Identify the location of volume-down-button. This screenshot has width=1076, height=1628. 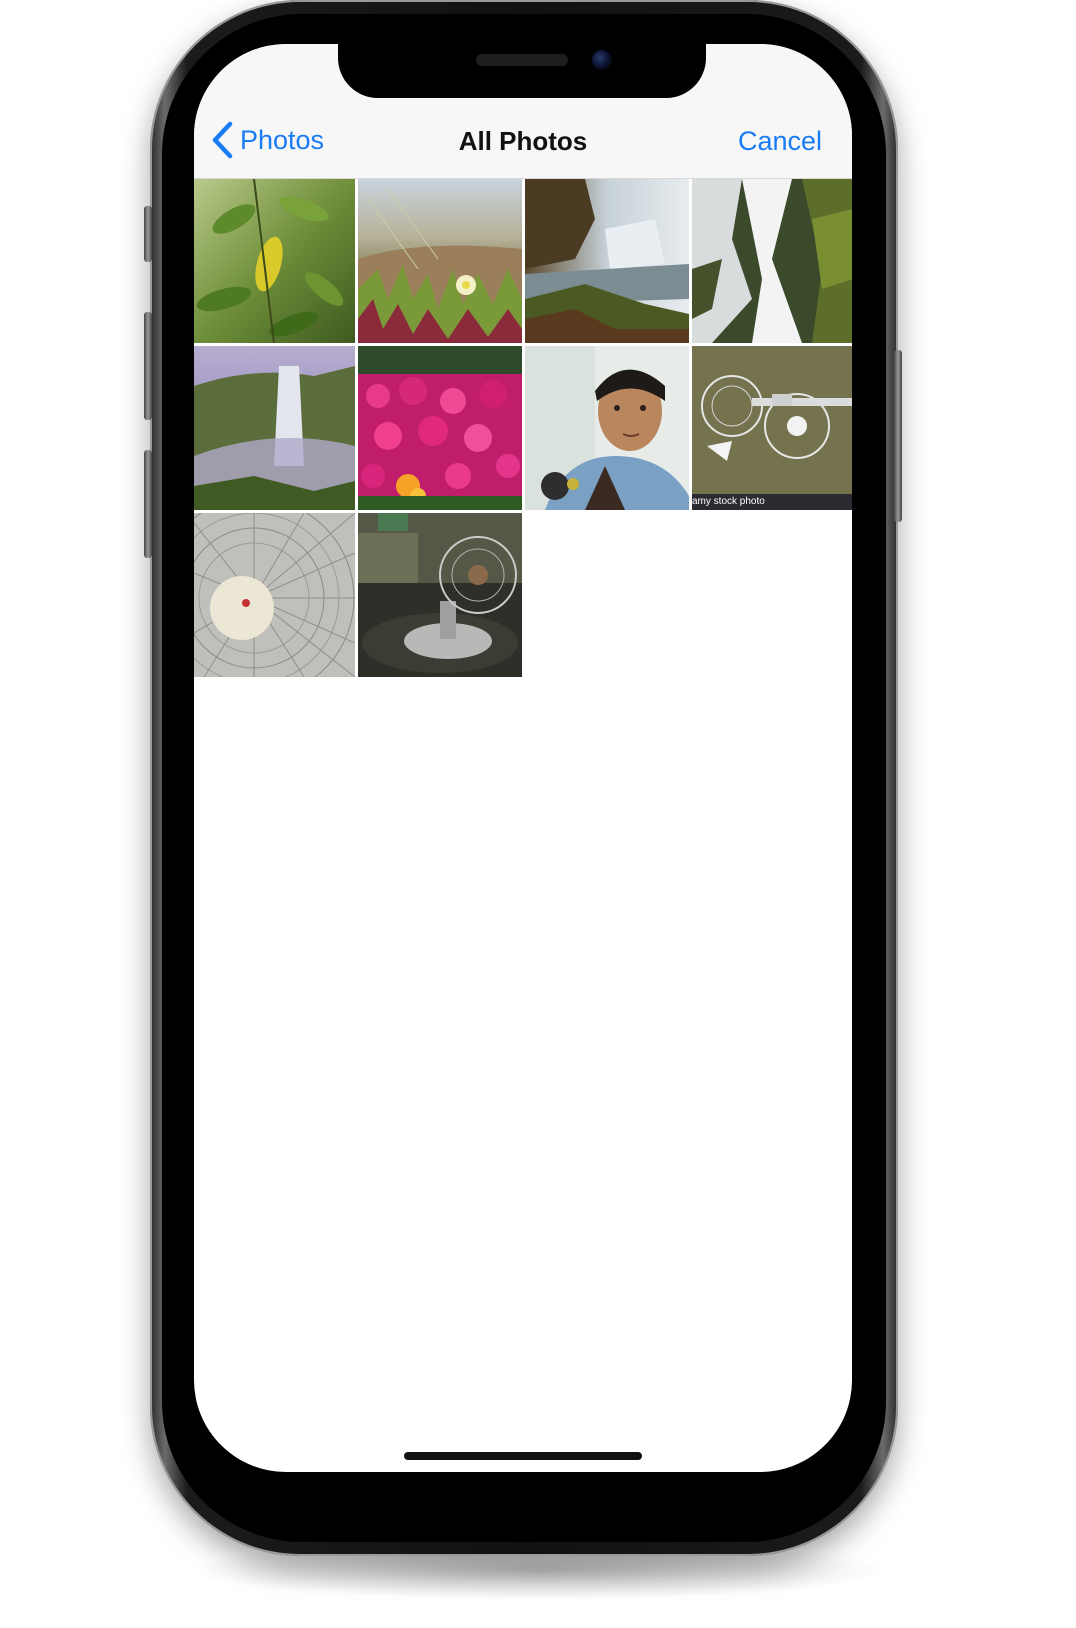
(148, 504).